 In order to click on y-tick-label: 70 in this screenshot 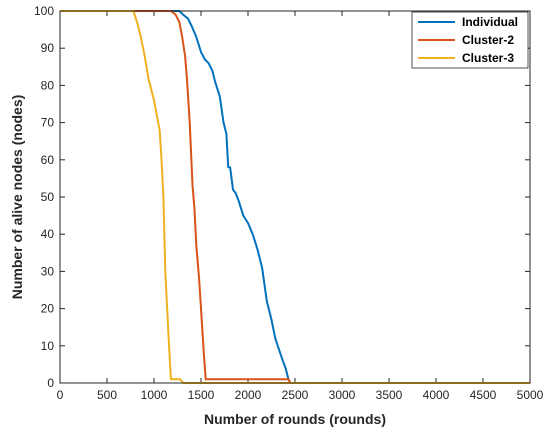, I will do `click(48, 123)`.